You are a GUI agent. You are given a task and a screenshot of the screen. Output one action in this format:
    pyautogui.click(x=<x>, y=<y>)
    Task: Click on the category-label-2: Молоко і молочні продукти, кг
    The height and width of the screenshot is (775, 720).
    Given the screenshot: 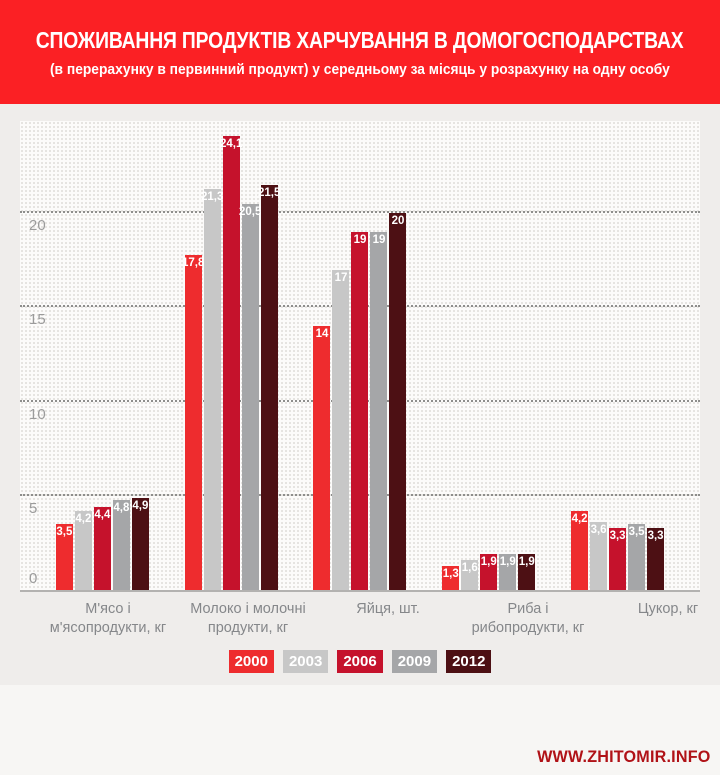 What is the action you would take?
    pyautogui.click(x=248, y=621)
    